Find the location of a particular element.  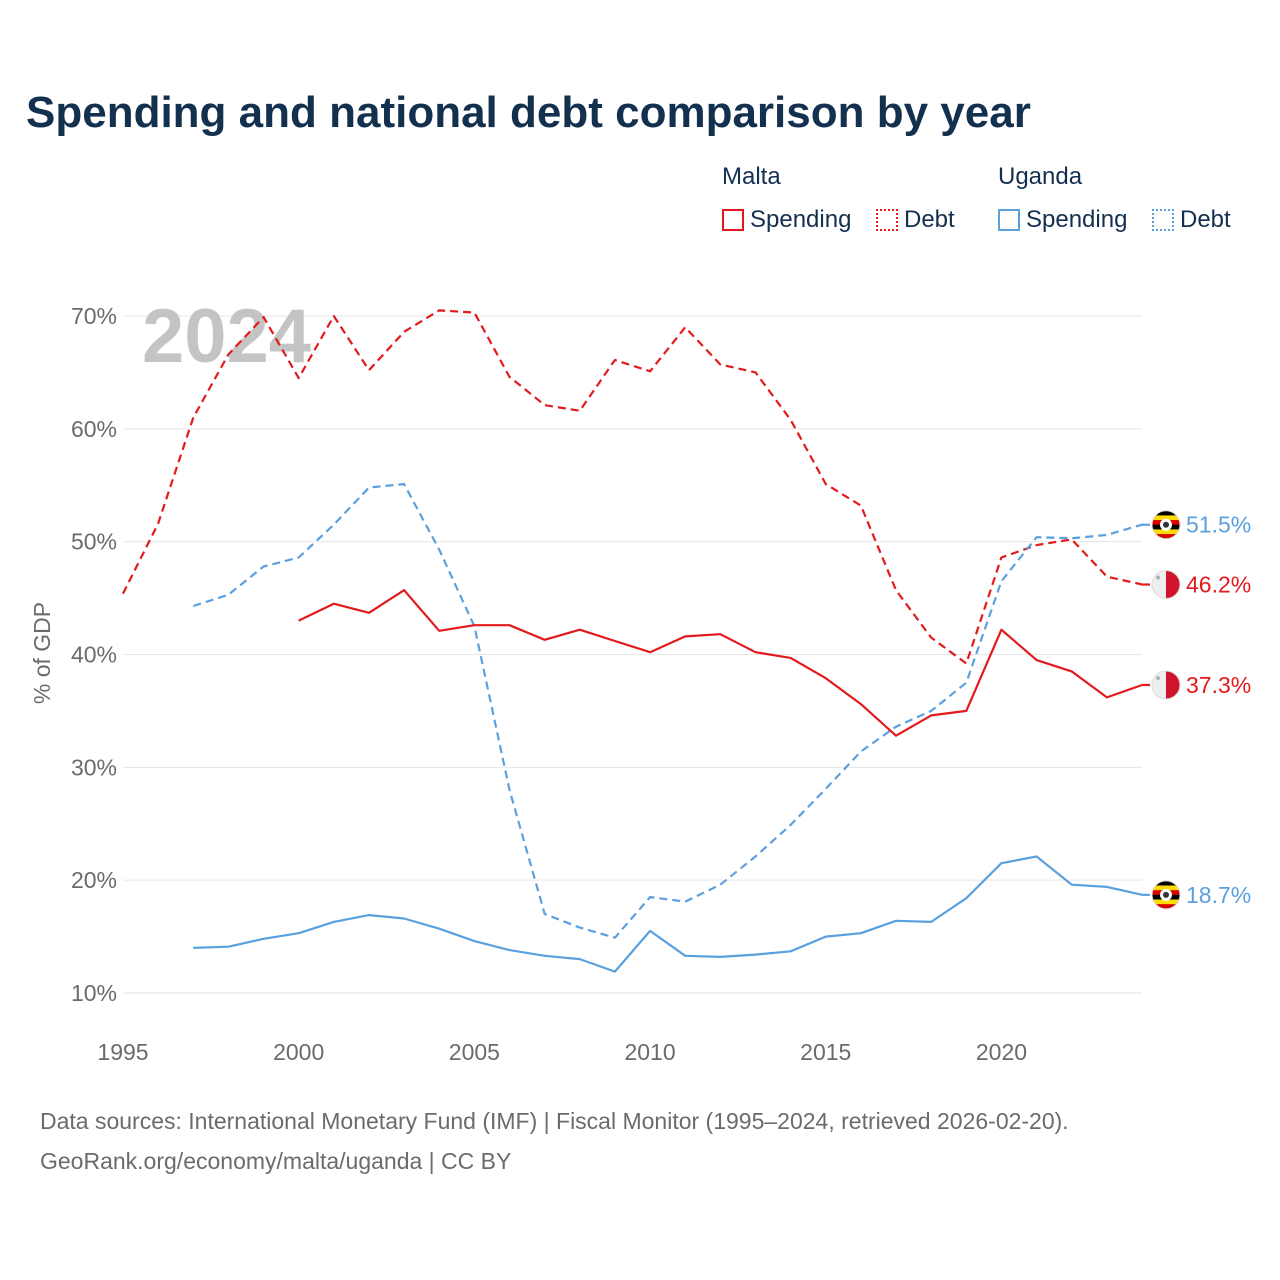

x-tick-label: 2010 is located at coordinates (649, 1052).